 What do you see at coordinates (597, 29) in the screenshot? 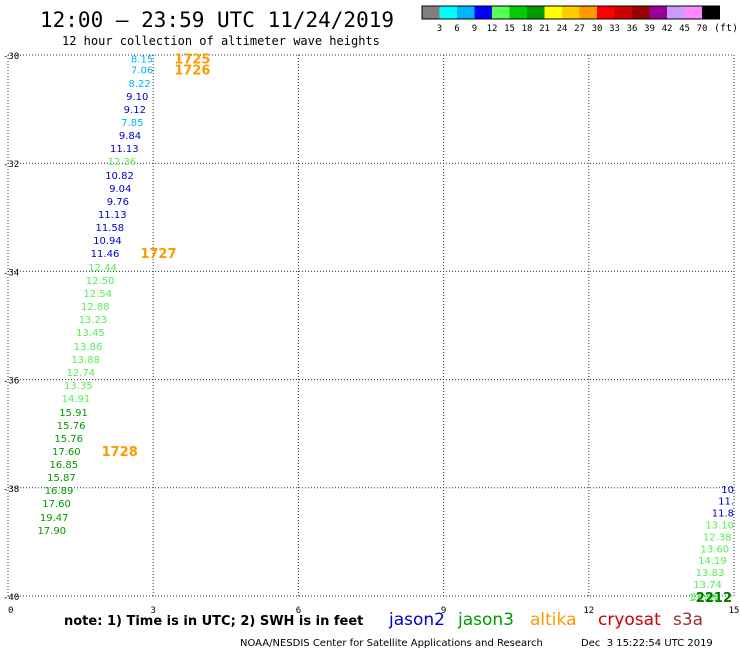
I see `legend-tick-label: 30` at bounding box center [597, 29].